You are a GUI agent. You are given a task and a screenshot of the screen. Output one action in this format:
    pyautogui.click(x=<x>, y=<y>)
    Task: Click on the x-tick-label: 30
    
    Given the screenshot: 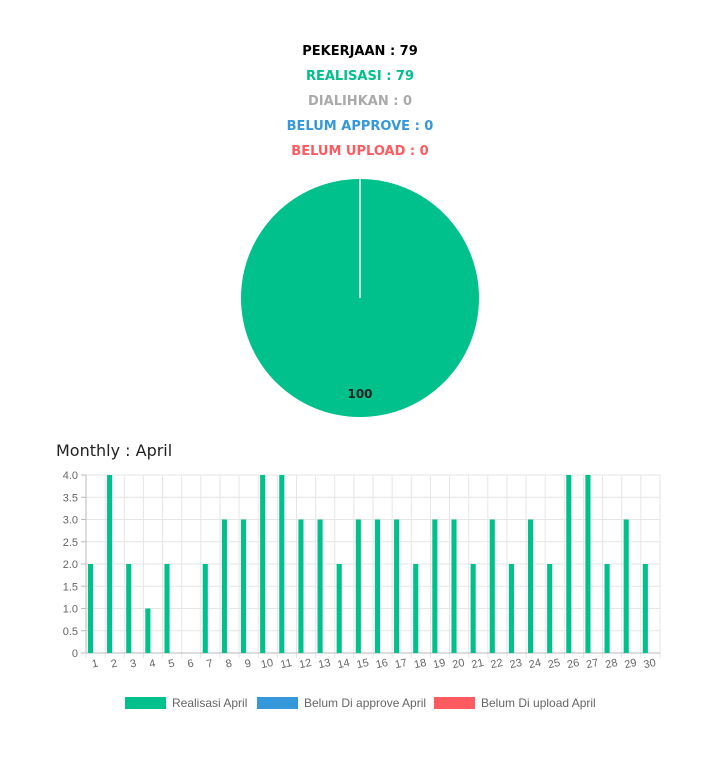 What is the action you would take?
    pyautogui.click(x=650, y=664)
    